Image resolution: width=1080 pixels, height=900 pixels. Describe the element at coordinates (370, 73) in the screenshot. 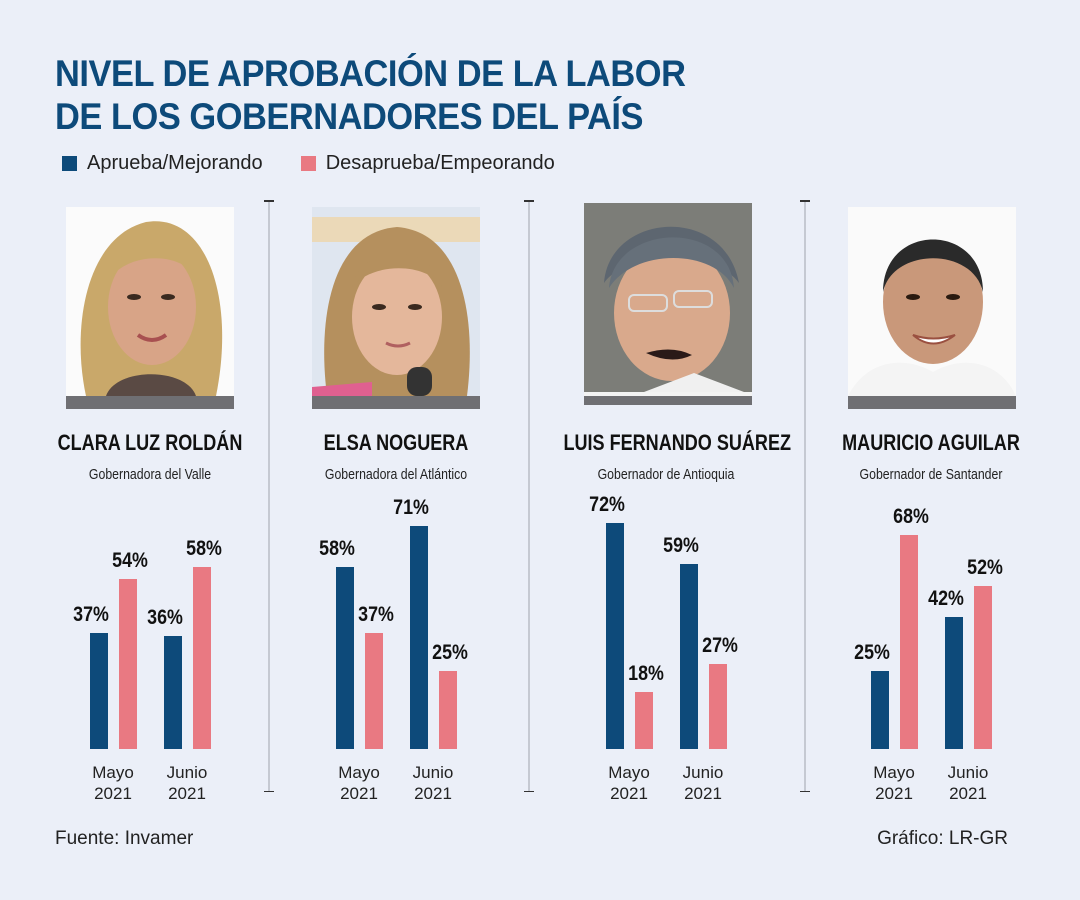

I see `title-line-1: NIVEL DE APROBACIÓN DE LA LABOR` at that location.